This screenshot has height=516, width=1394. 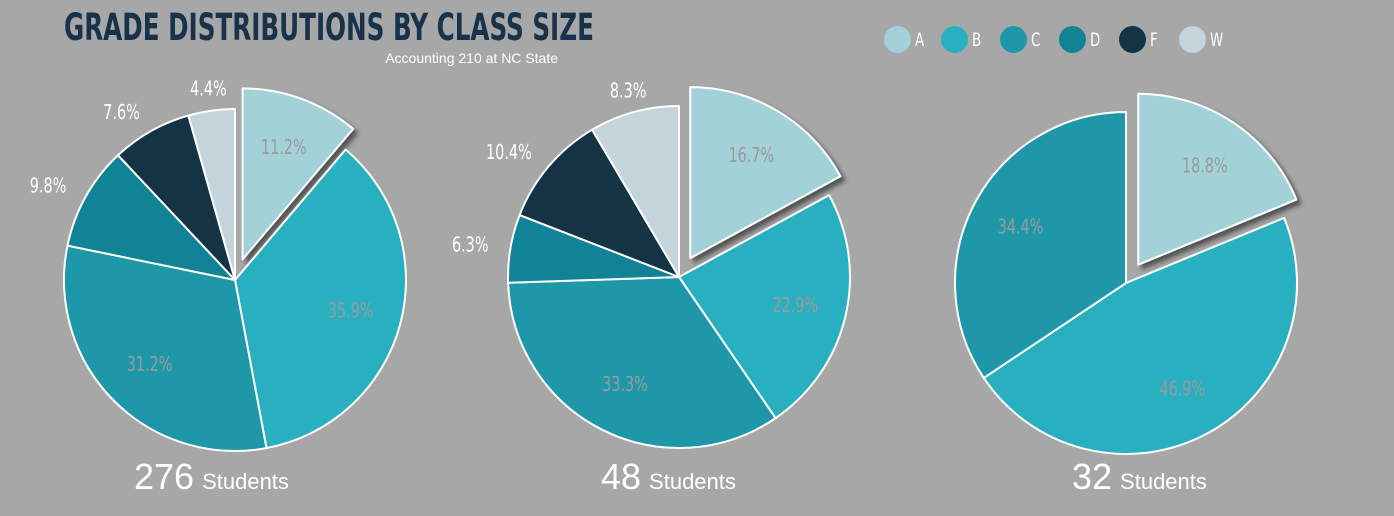 I want to click on student-count-3: 32, so click(x=1092, y=476).